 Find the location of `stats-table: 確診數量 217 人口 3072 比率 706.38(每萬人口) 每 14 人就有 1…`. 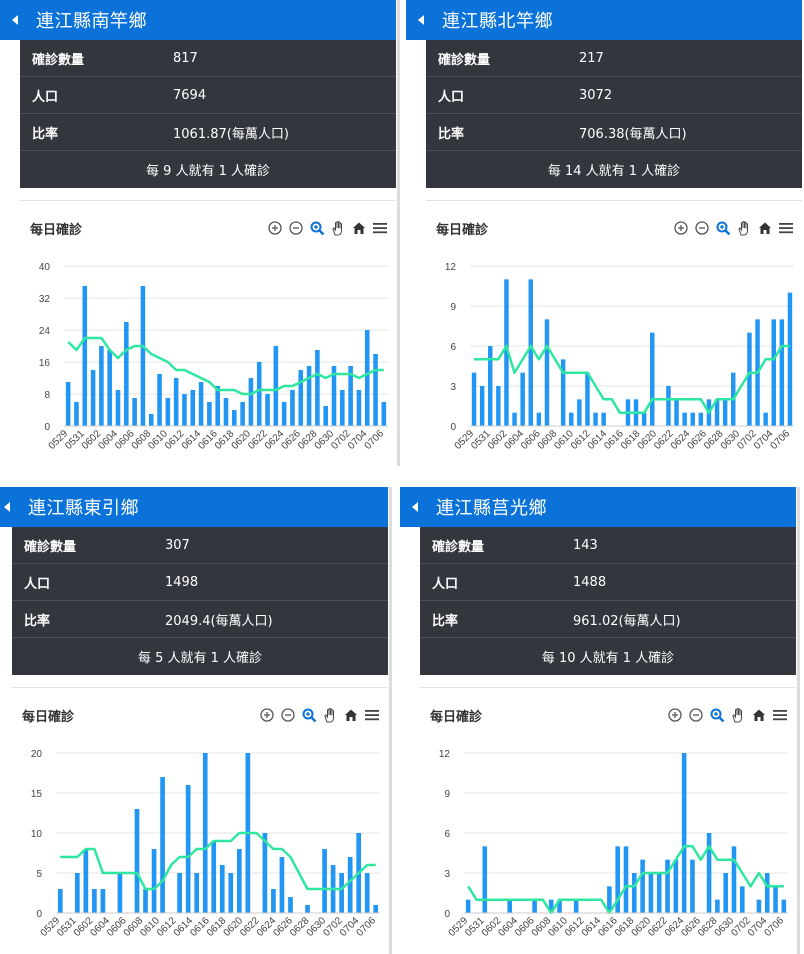

stats-table: 確診數量 217 人口 3072 比率 706.38(每萬人口) 每 14 人就有 1… is located at coordinates (614, 114).